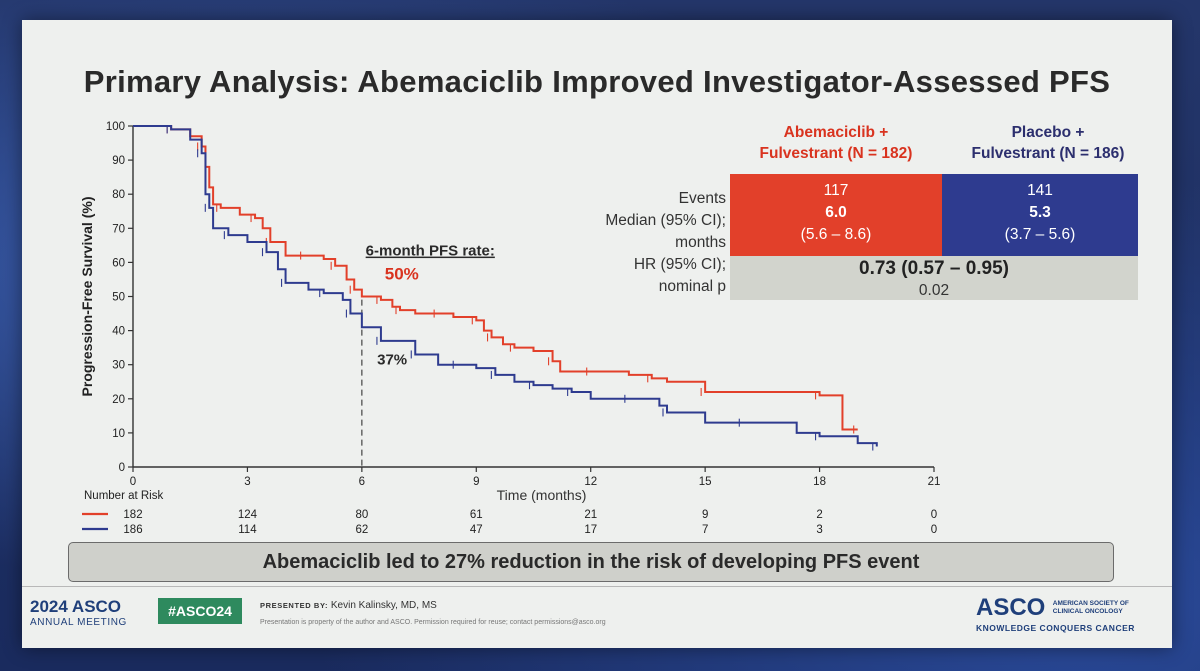 This screenshot has height=671, width=1200. What do you see at coordinates (78, 622) in the screenshot?
I see `meeting-logo-subtitle: ANNUAL MEETING` at bounding box center [78, 622].